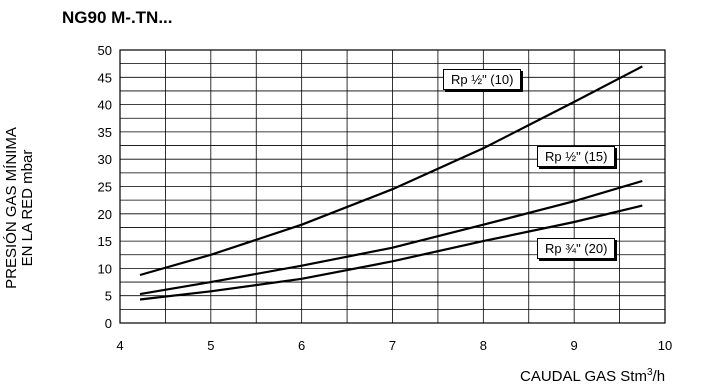  What do you see at coordinates (105, 241) in the screenshot?
I see `y-tick-label: 15` at bounding box center [105, 241].